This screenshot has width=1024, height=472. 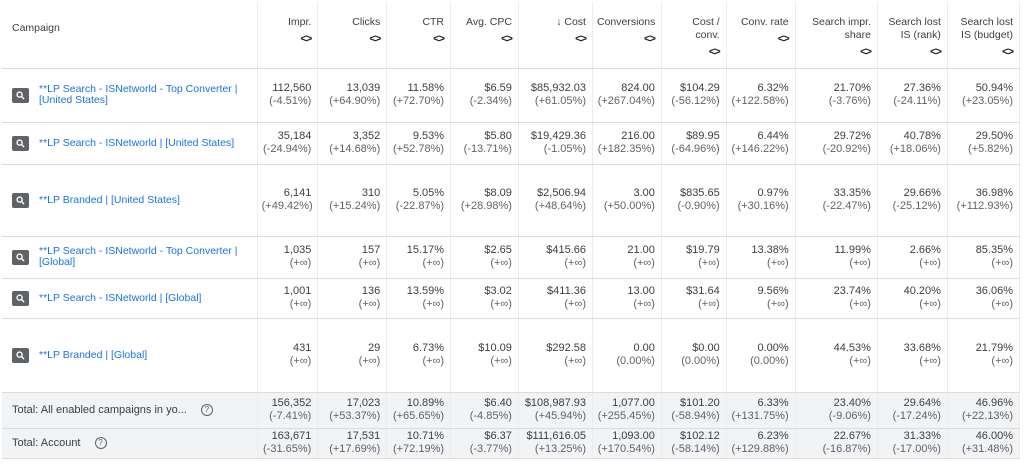 What do you see at coordinates (852, 348) in the screenshot?
I see `cell-value: 44.53%` at bounding box center [852, 348].